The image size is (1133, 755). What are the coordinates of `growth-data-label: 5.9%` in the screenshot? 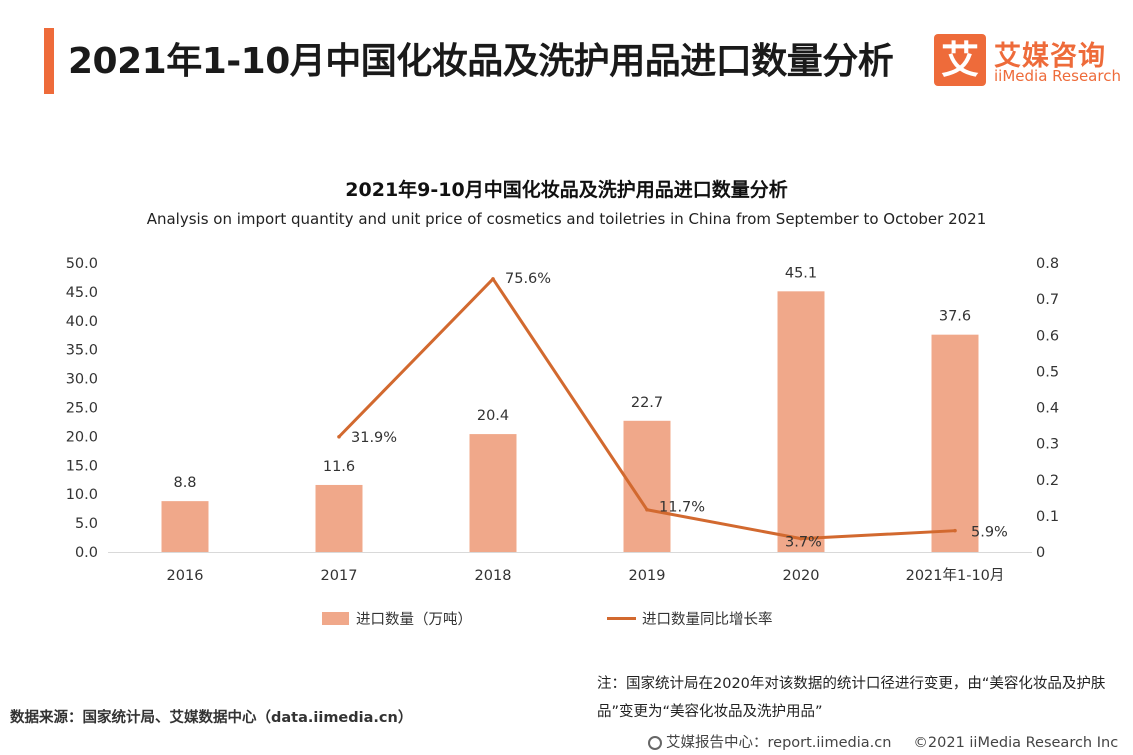 It's located at (989, 533).